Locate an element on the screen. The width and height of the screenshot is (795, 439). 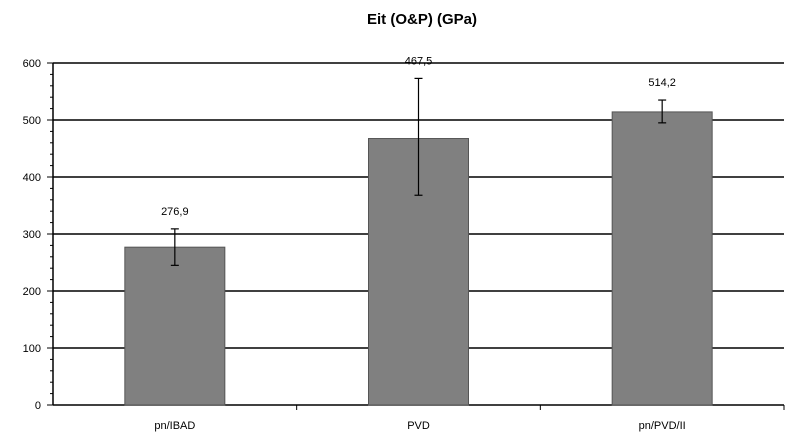
y-tick-label: 0 is located at coordinates (38, 406).